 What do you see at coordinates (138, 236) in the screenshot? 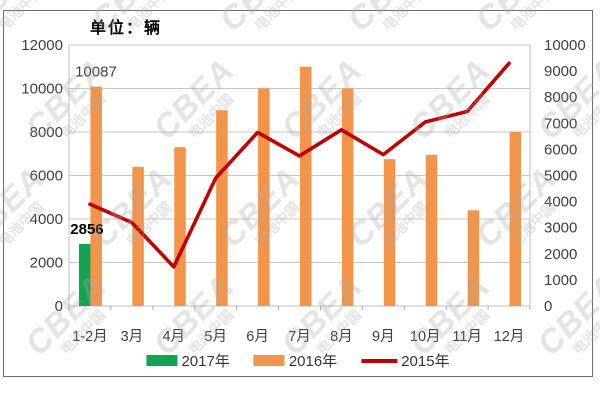
I see `bar-2016年-3月` at bounding box center [138, 236].